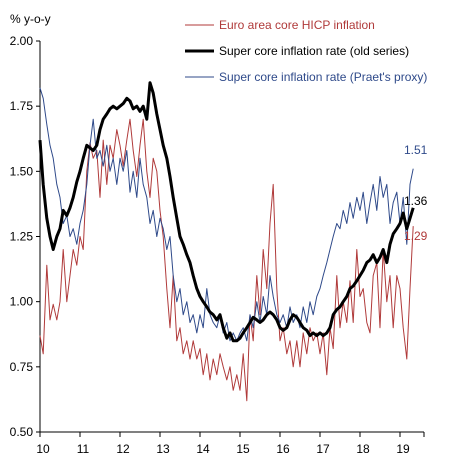 This screenshot has width=461, height=463. Describe the element at coordinates (283, 449) in the screenshot. I see `x-tick-label: 16` at that location.